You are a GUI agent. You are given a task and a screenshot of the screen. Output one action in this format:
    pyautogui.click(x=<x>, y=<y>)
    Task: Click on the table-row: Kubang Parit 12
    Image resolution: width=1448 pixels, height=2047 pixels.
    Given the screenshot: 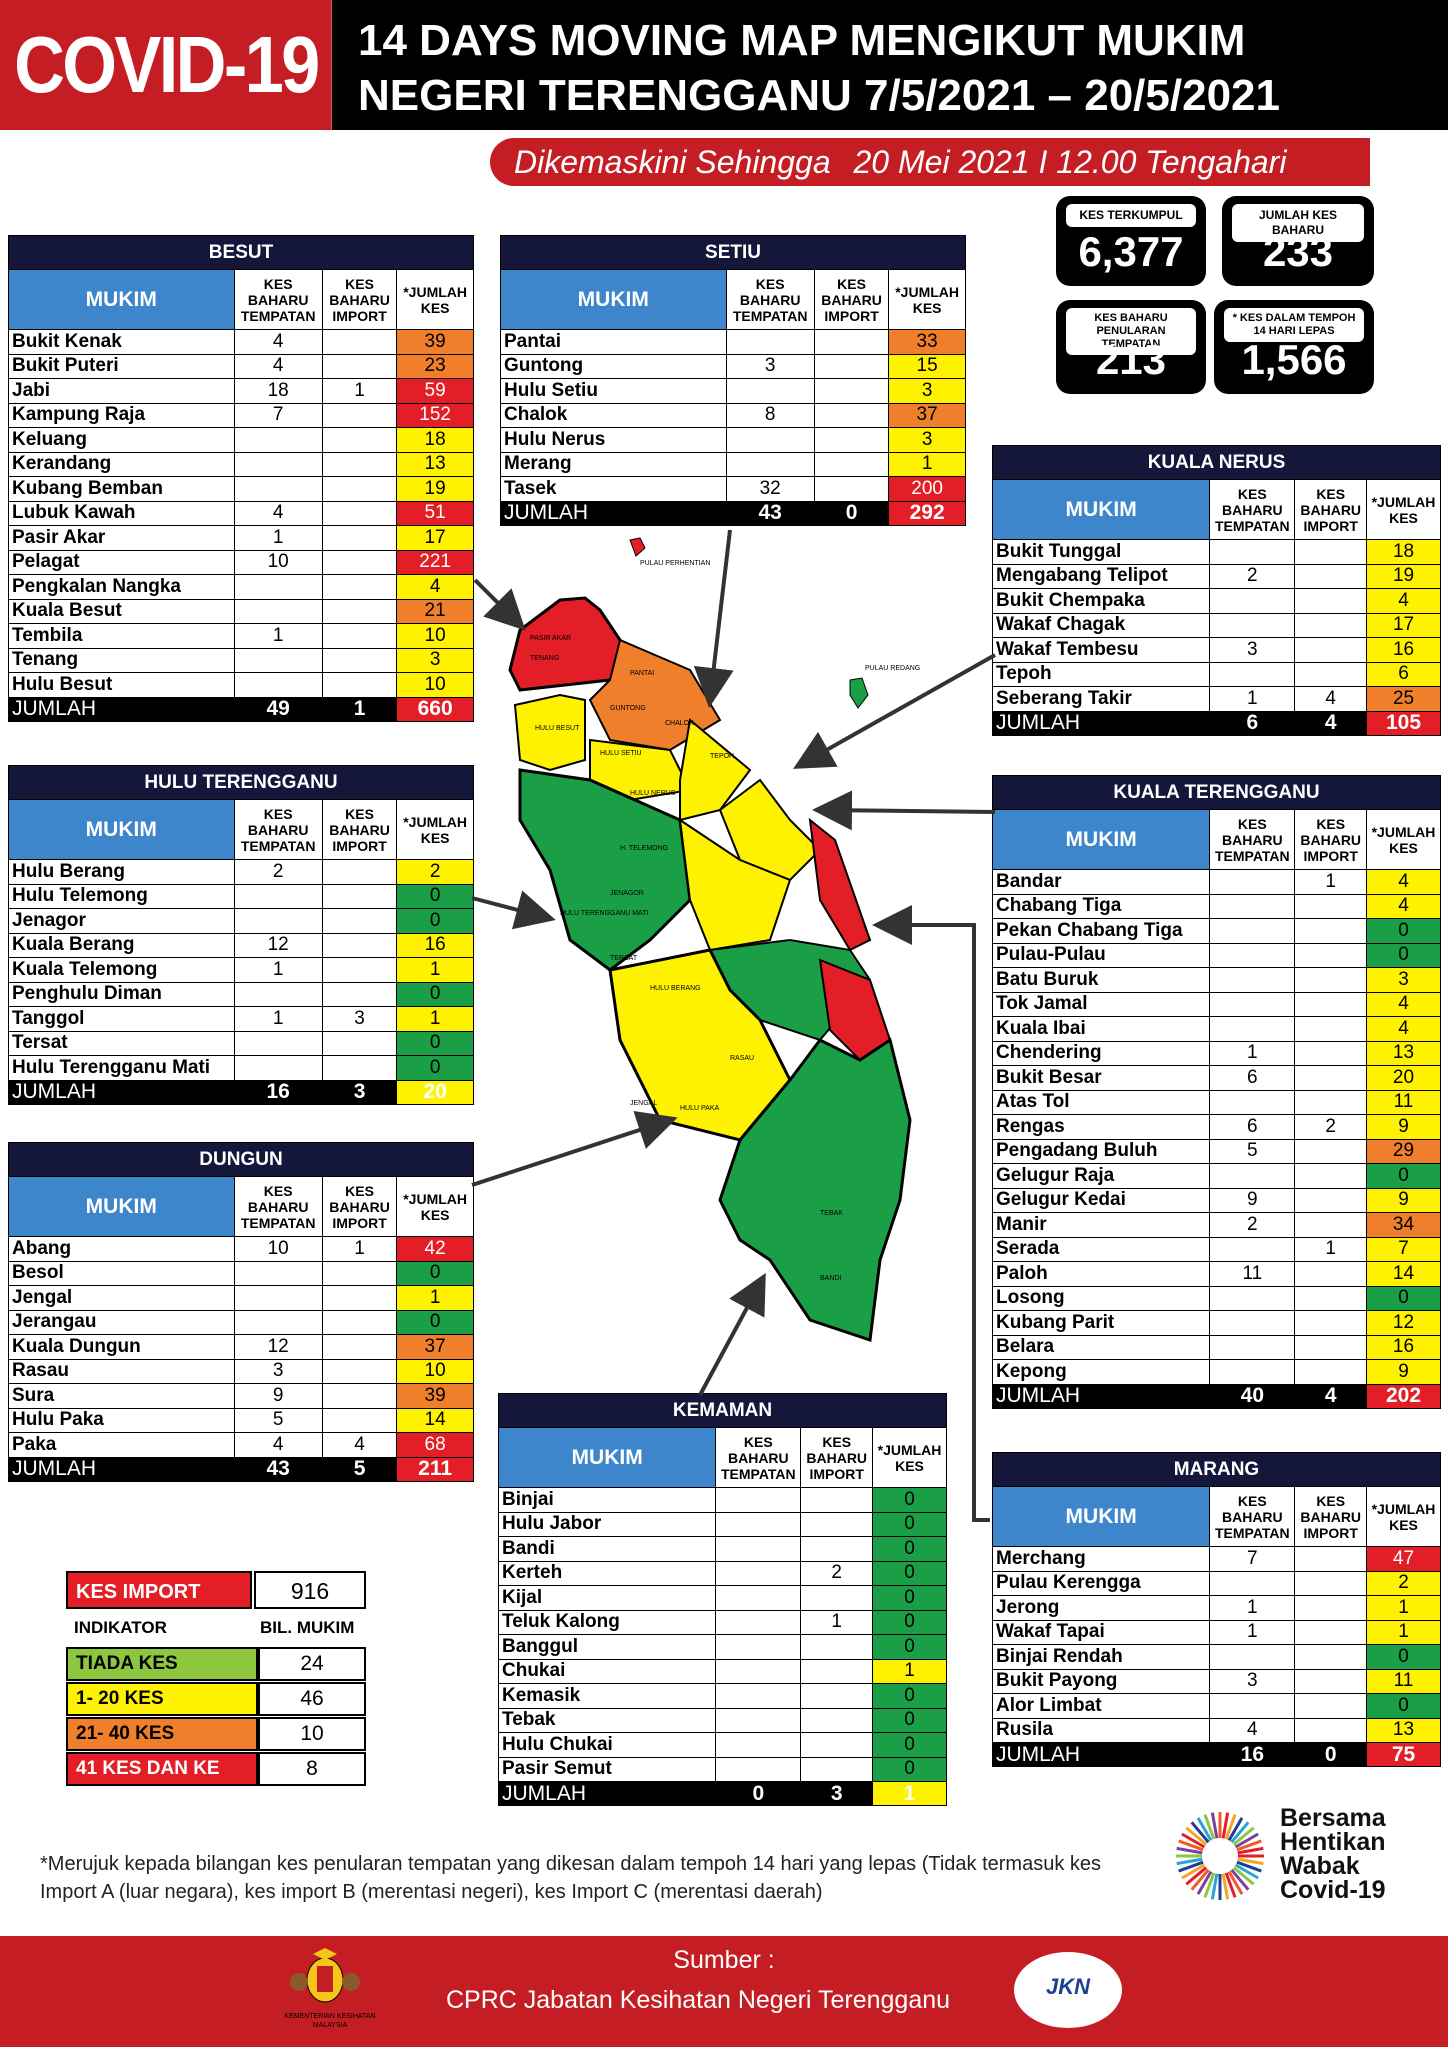 What is the action you would take?
    pyautogui.click(x=1216, y=1323)
    